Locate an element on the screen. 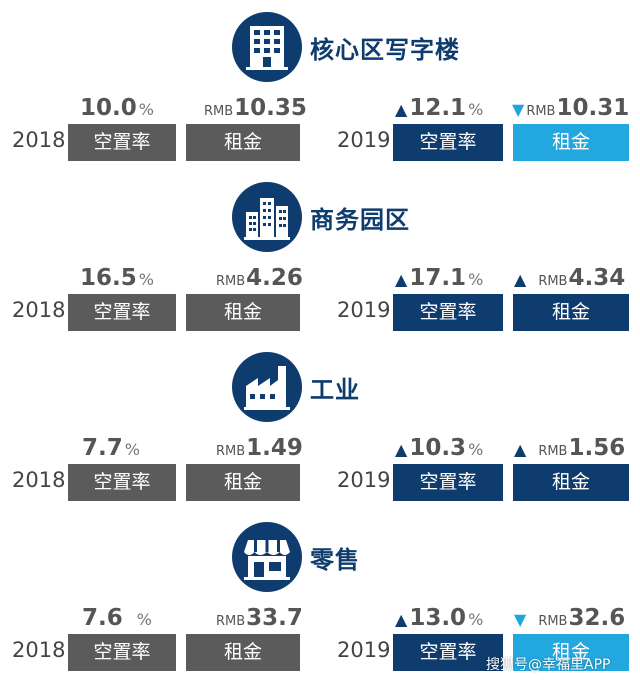  section-header: 零售 is located at coordinates (320, 553).